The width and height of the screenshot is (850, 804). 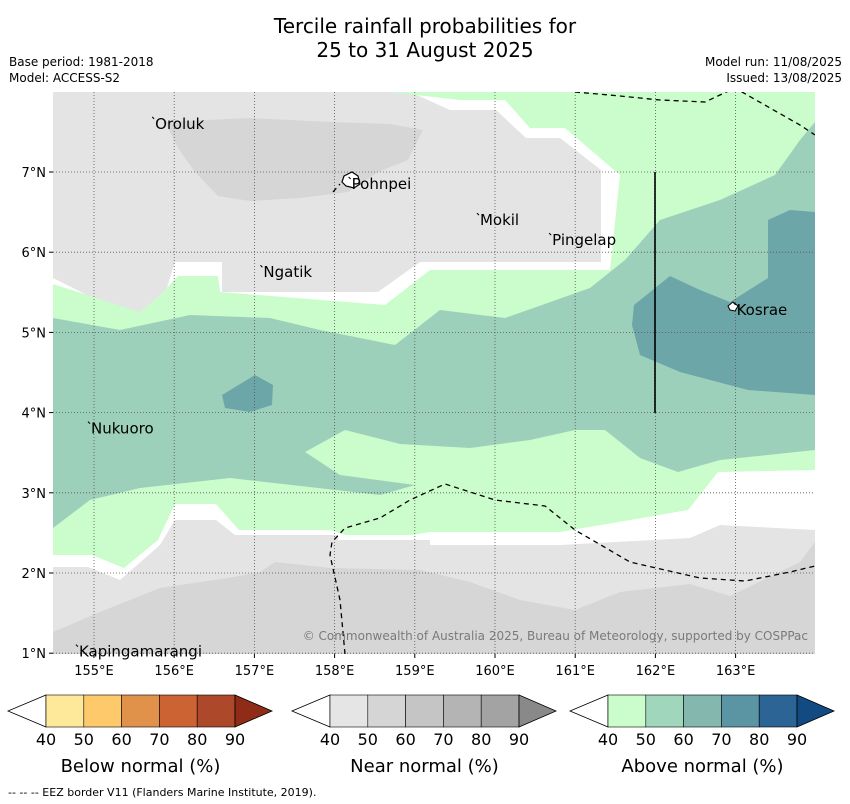 What do you see at coordinates (174, 671) in the screenshot?
I see `longitude-tick-label: 156°E` at bounding box center [174, 671].